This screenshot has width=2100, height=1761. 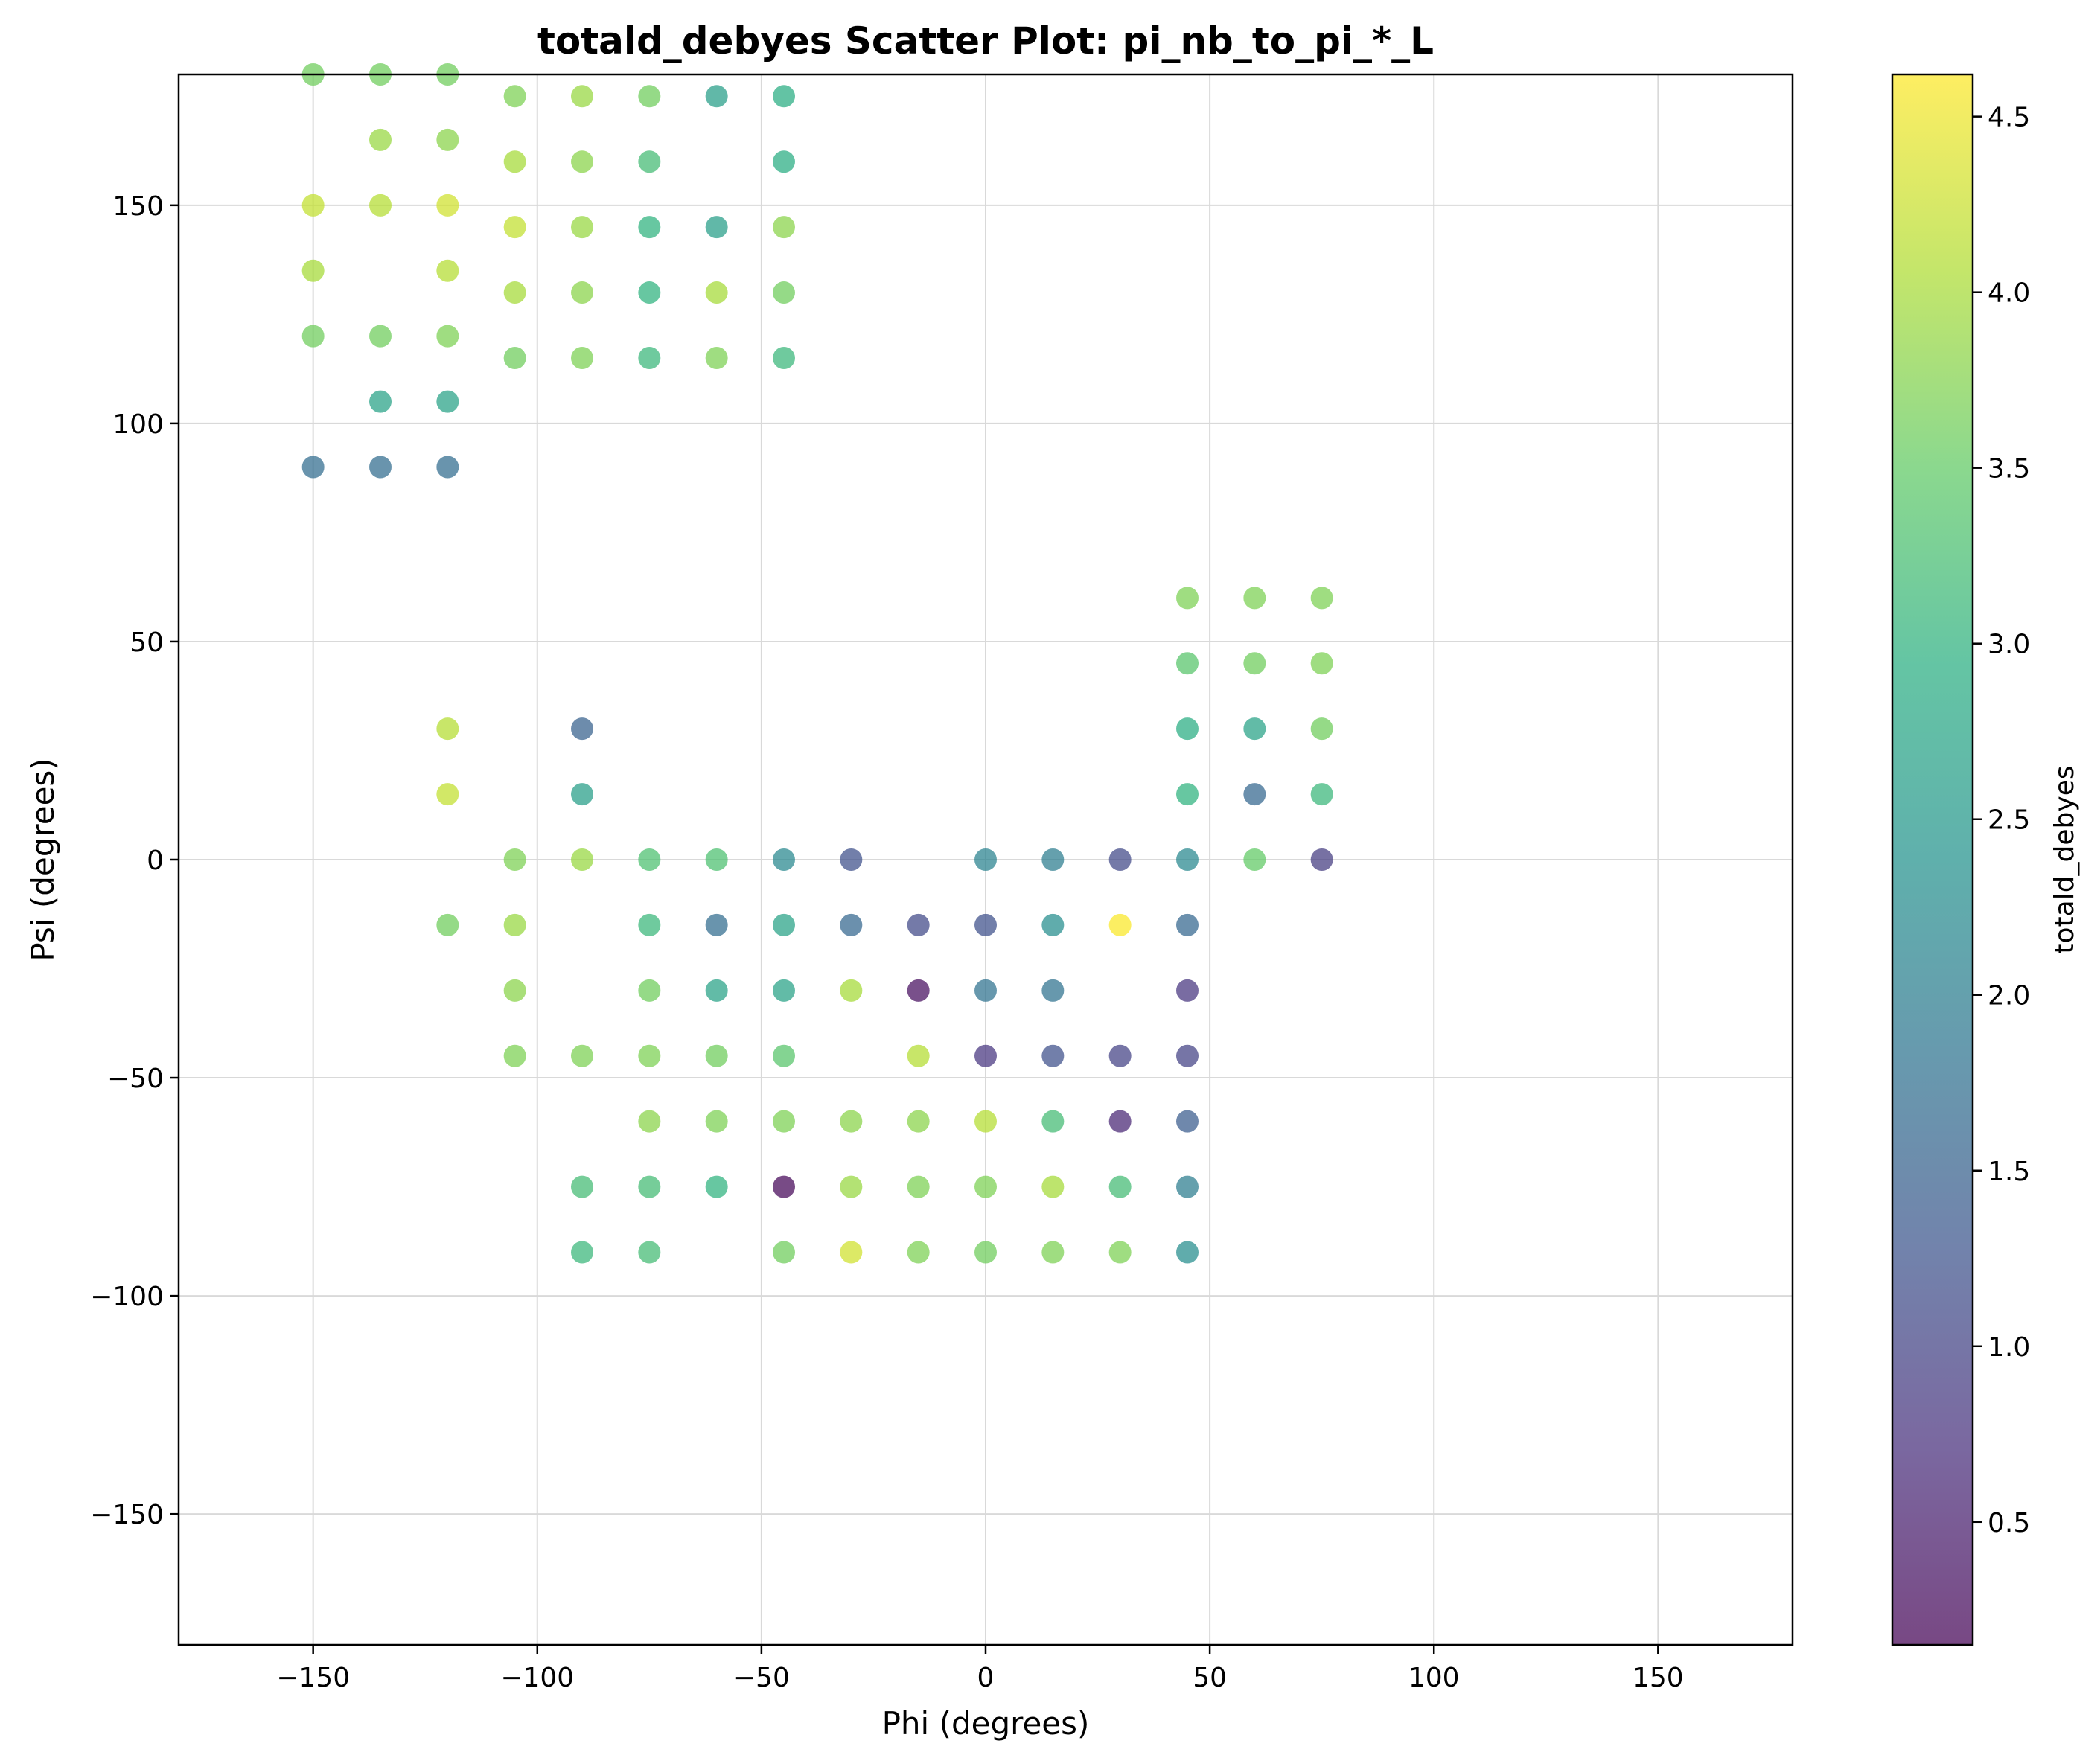 What do you see at coordinates (134, 860) in the screenshot?
I see `y-axis-ticks: −150 −100 −50 0 50 100 150` at bounding box center [134, 860].